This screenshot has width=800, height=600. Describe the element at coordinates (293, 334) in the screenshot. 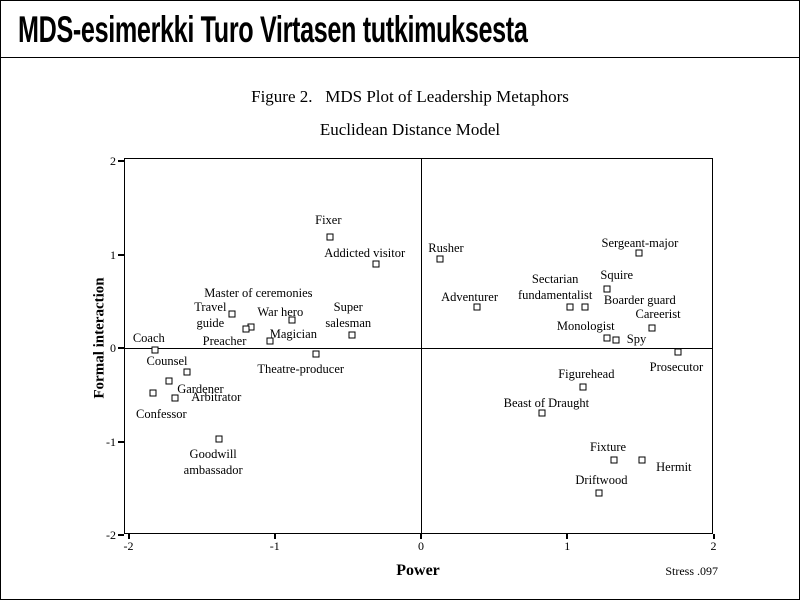

I see `data-point-label-magician: Magician` at that location.